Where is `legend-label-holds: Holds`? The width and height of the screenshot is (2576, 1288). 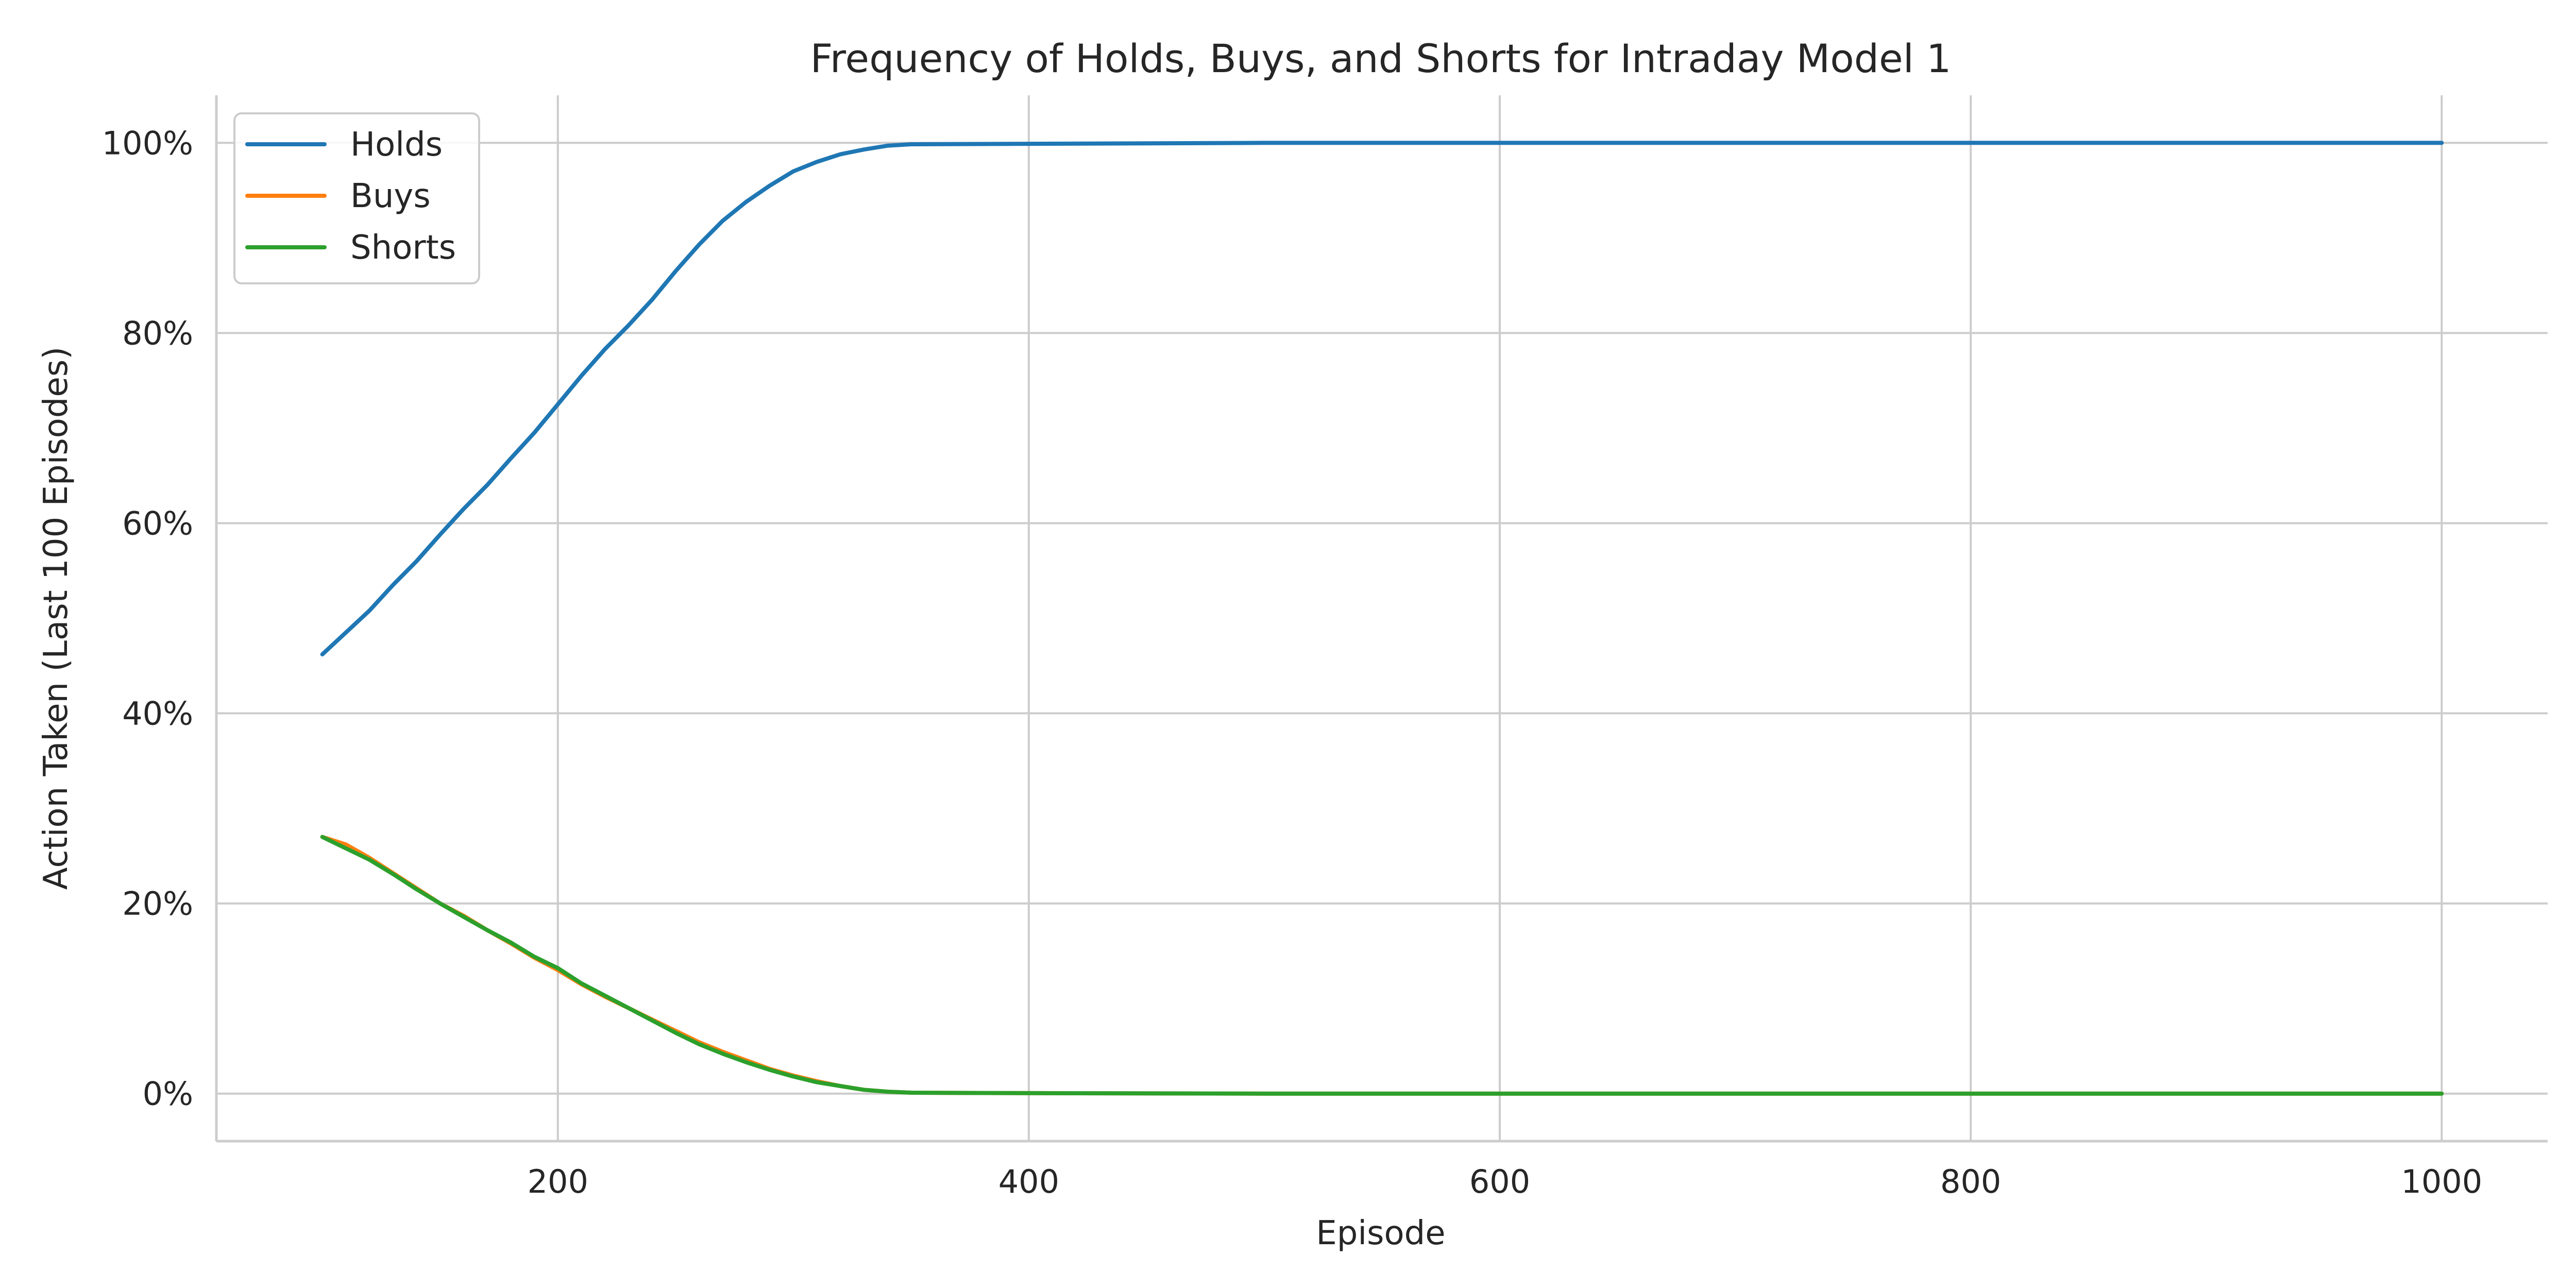 legend-label-holds: Holds is located at coordinates (396, 145).